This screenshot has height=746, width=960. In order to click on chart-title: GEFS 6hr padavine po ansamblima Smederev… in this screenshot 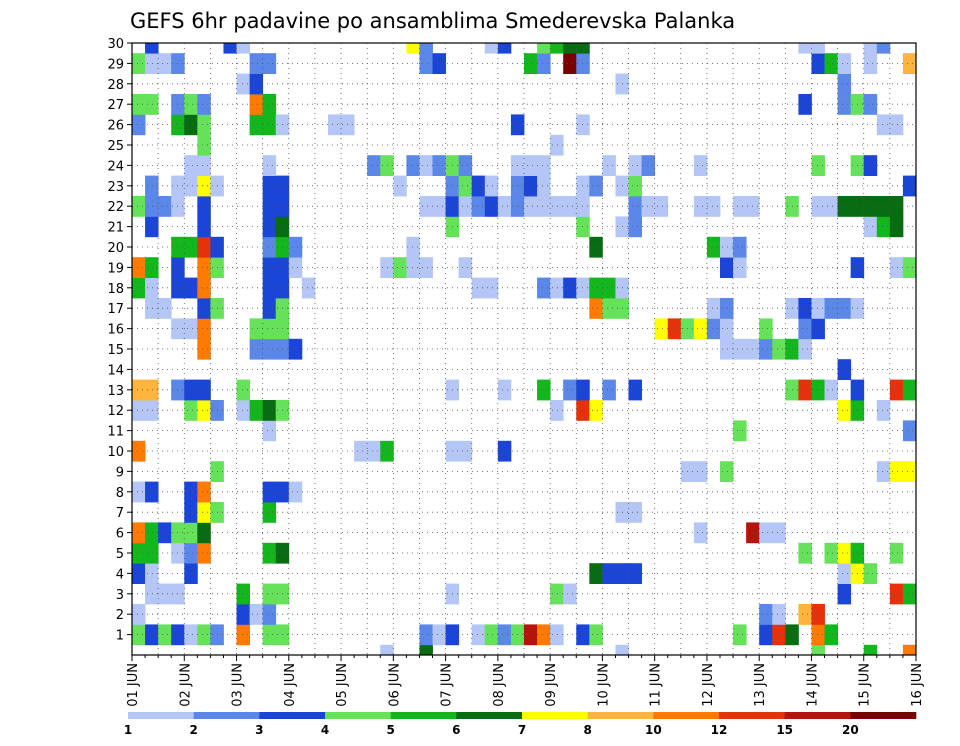, I will do `click(432, 21)`.